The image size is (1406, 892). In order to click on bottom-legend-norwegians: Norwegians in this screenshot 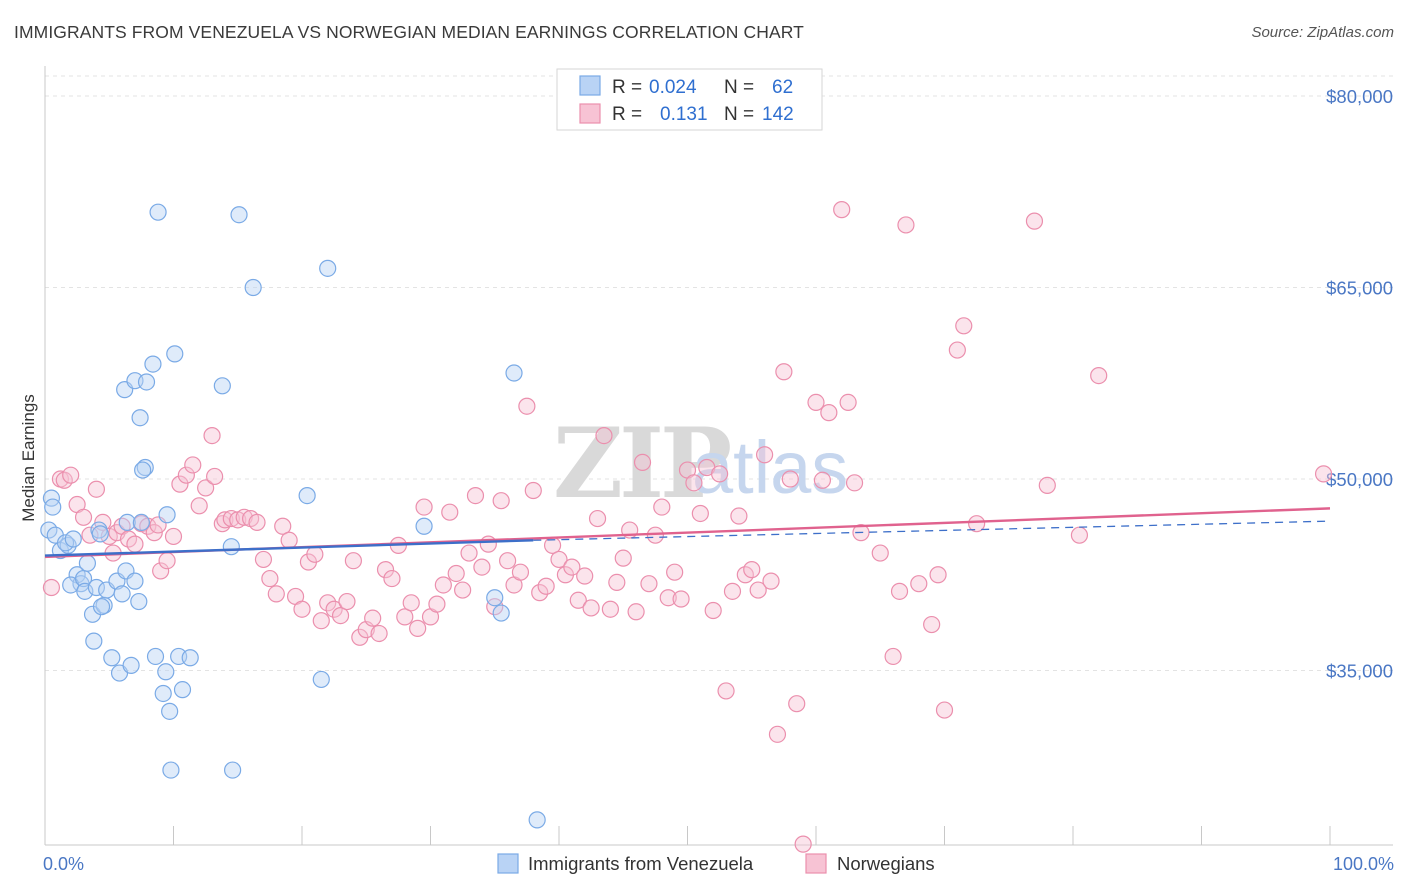, I will do `click(886, 863)`.